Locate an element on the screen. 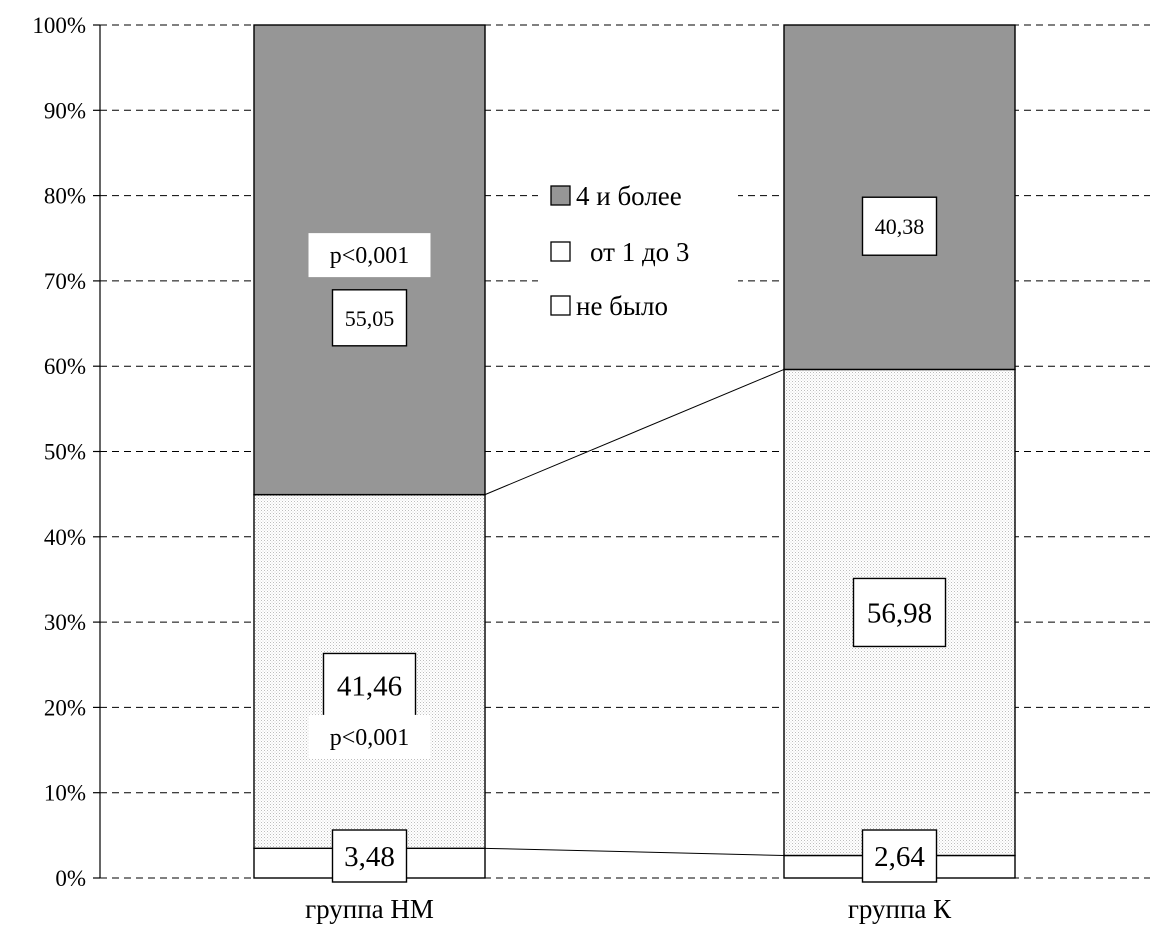  data-label: 56,98 is located at coordinates (899, 613).